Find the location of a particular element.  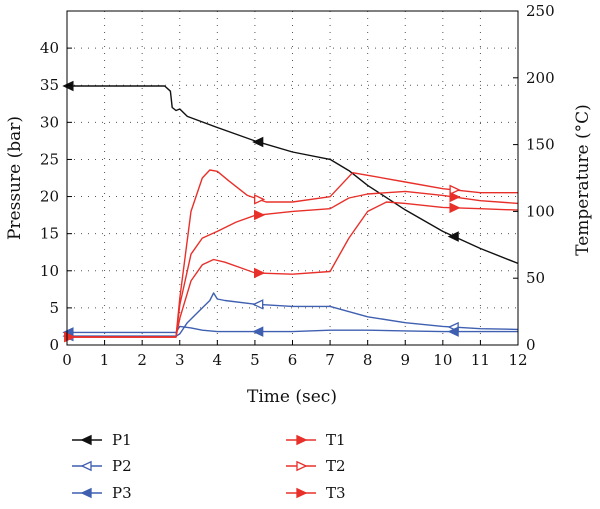

y-axis-left-title: Pressure (bar) is located at coordinates (15, 178).